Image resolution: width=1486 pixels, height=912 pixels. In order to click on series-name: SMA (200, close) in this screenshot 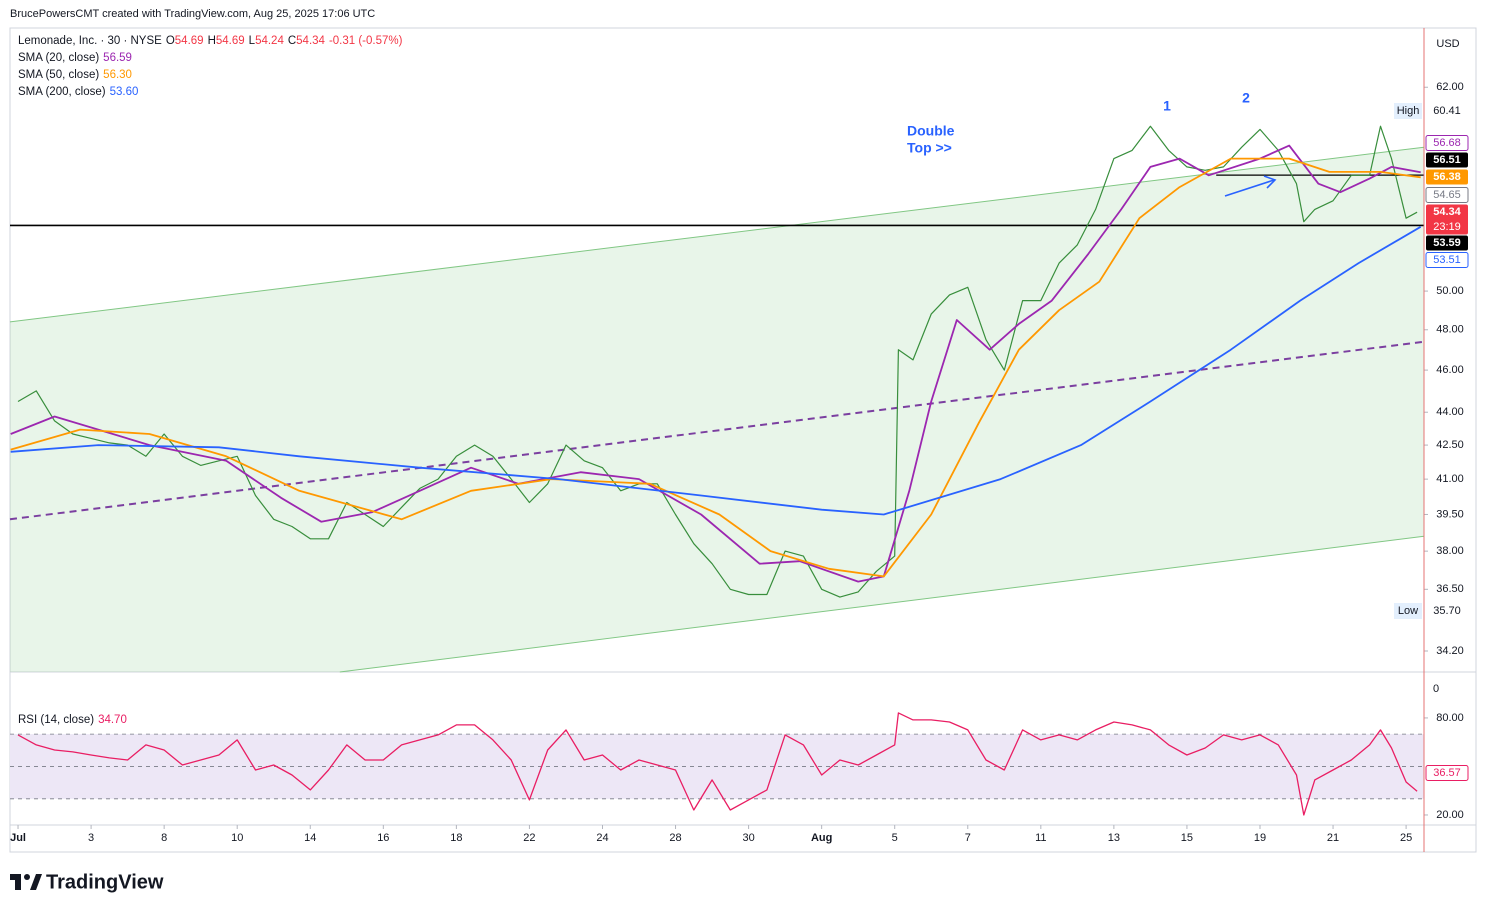, I will do `click(62, 92)`.